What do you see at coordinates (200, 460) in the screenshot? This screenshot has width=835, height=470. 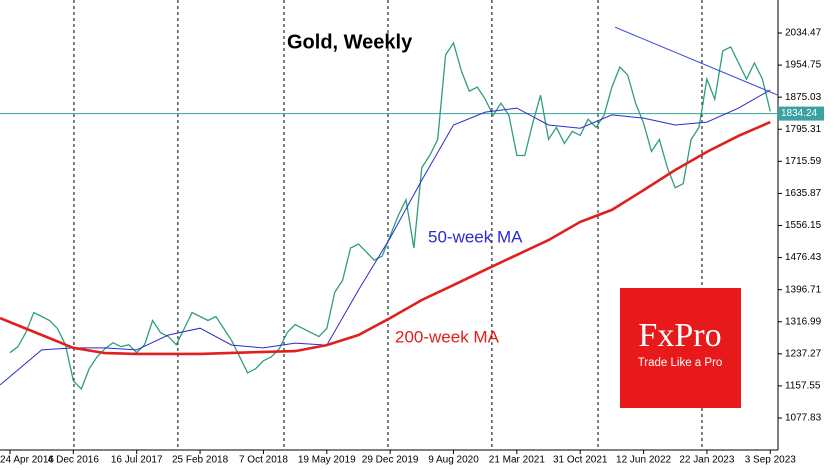 I see `x-tick-label: 25 Feb 2018` at bounding box center [200, 460].